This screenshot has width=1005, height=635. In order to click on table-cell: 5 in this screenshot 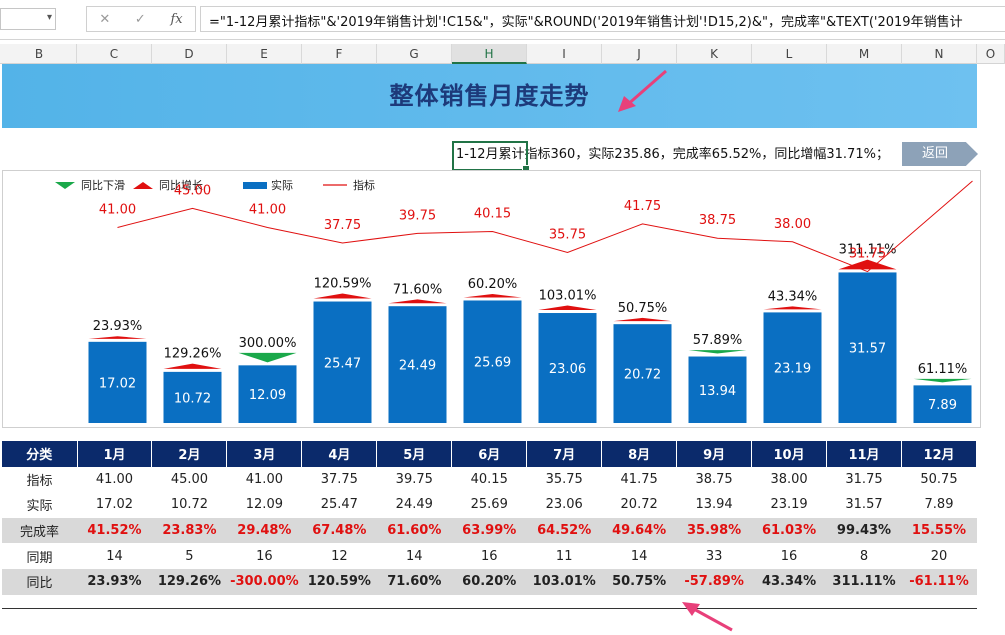, I will do `click(189, 556)`.